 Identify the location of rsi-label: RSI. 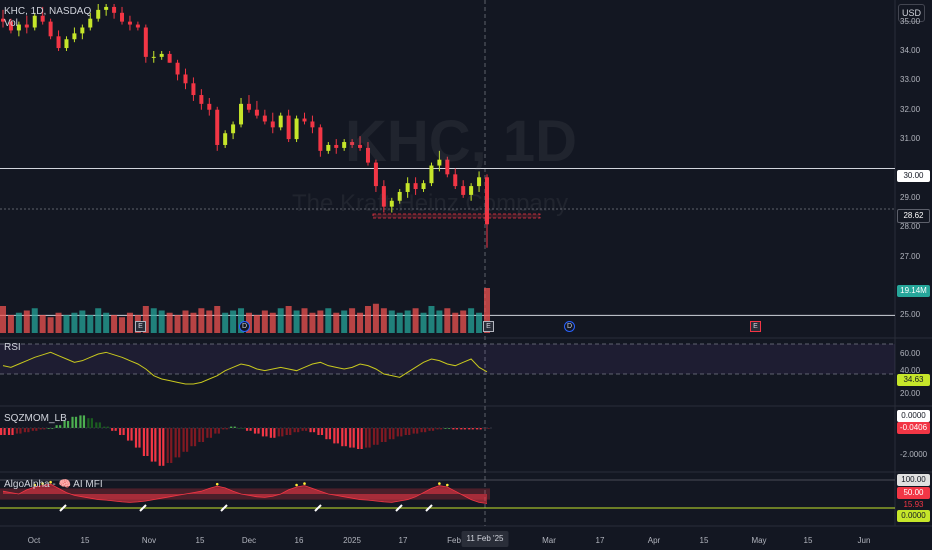
(12, 347).